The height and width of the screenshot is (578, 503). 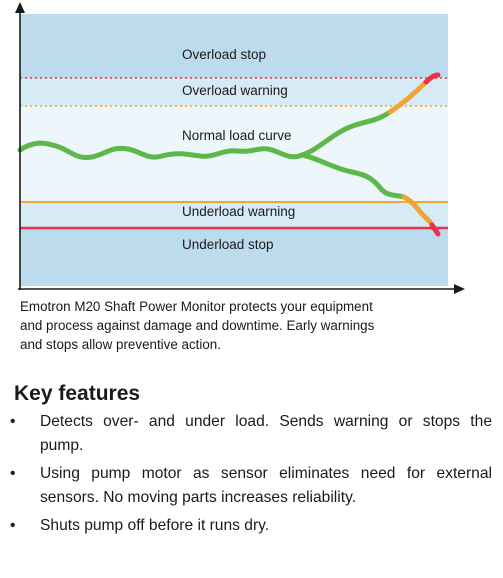 What do you see at coordinates (234, 46) in the screenshot?
I see `overload-stop-zone` at bounding box center [234, 46].